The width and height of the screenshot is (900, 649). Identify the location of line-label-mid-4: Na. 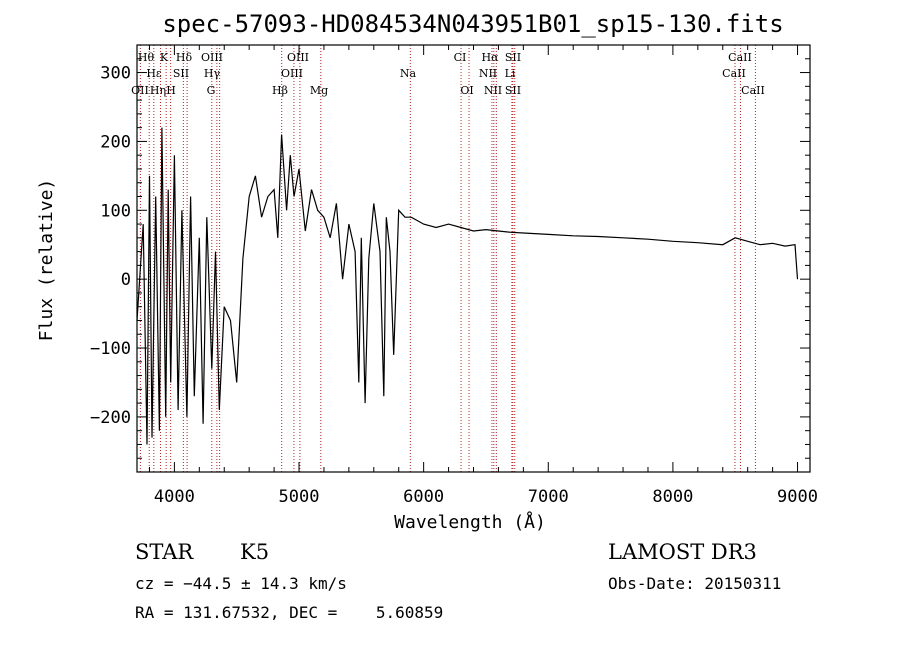
(408, 73).